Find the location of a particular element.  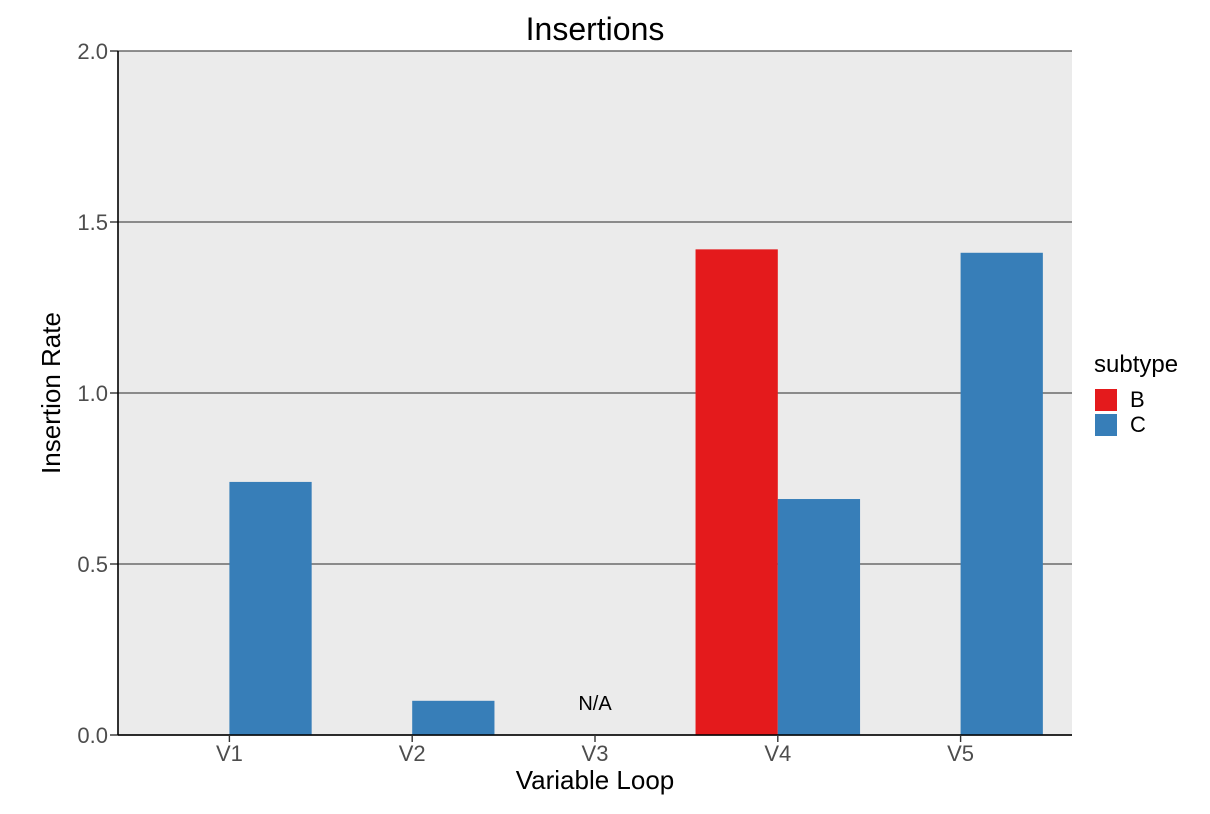

legend-title: subtype is located at coordinates (1136, 364).